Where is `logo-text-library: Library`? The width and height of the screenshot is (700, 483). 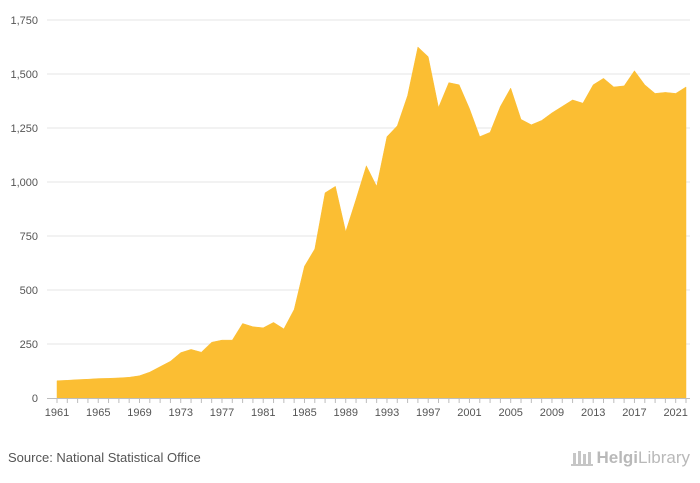 logo-text-library: Library is located at coordinates (664, 457).